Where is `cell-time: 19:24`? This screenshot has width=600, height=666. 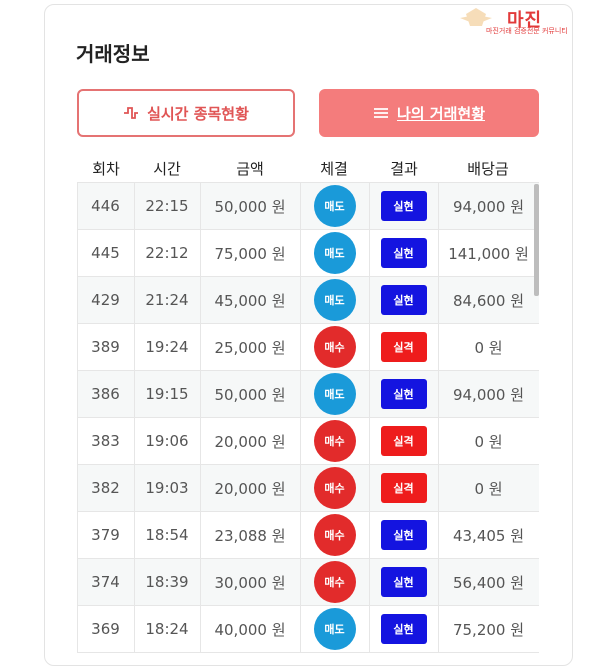 cell-time: 19:24 is located at coordinates (167, 347).